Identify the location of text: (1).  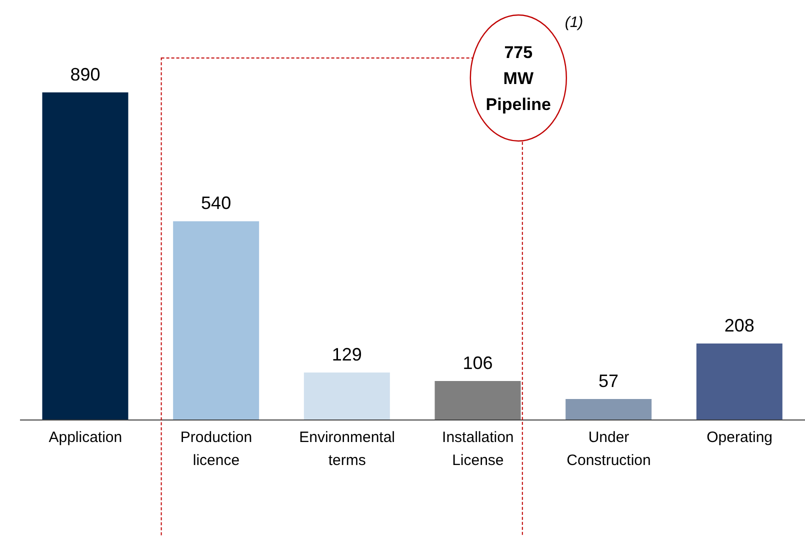
(574, 22).